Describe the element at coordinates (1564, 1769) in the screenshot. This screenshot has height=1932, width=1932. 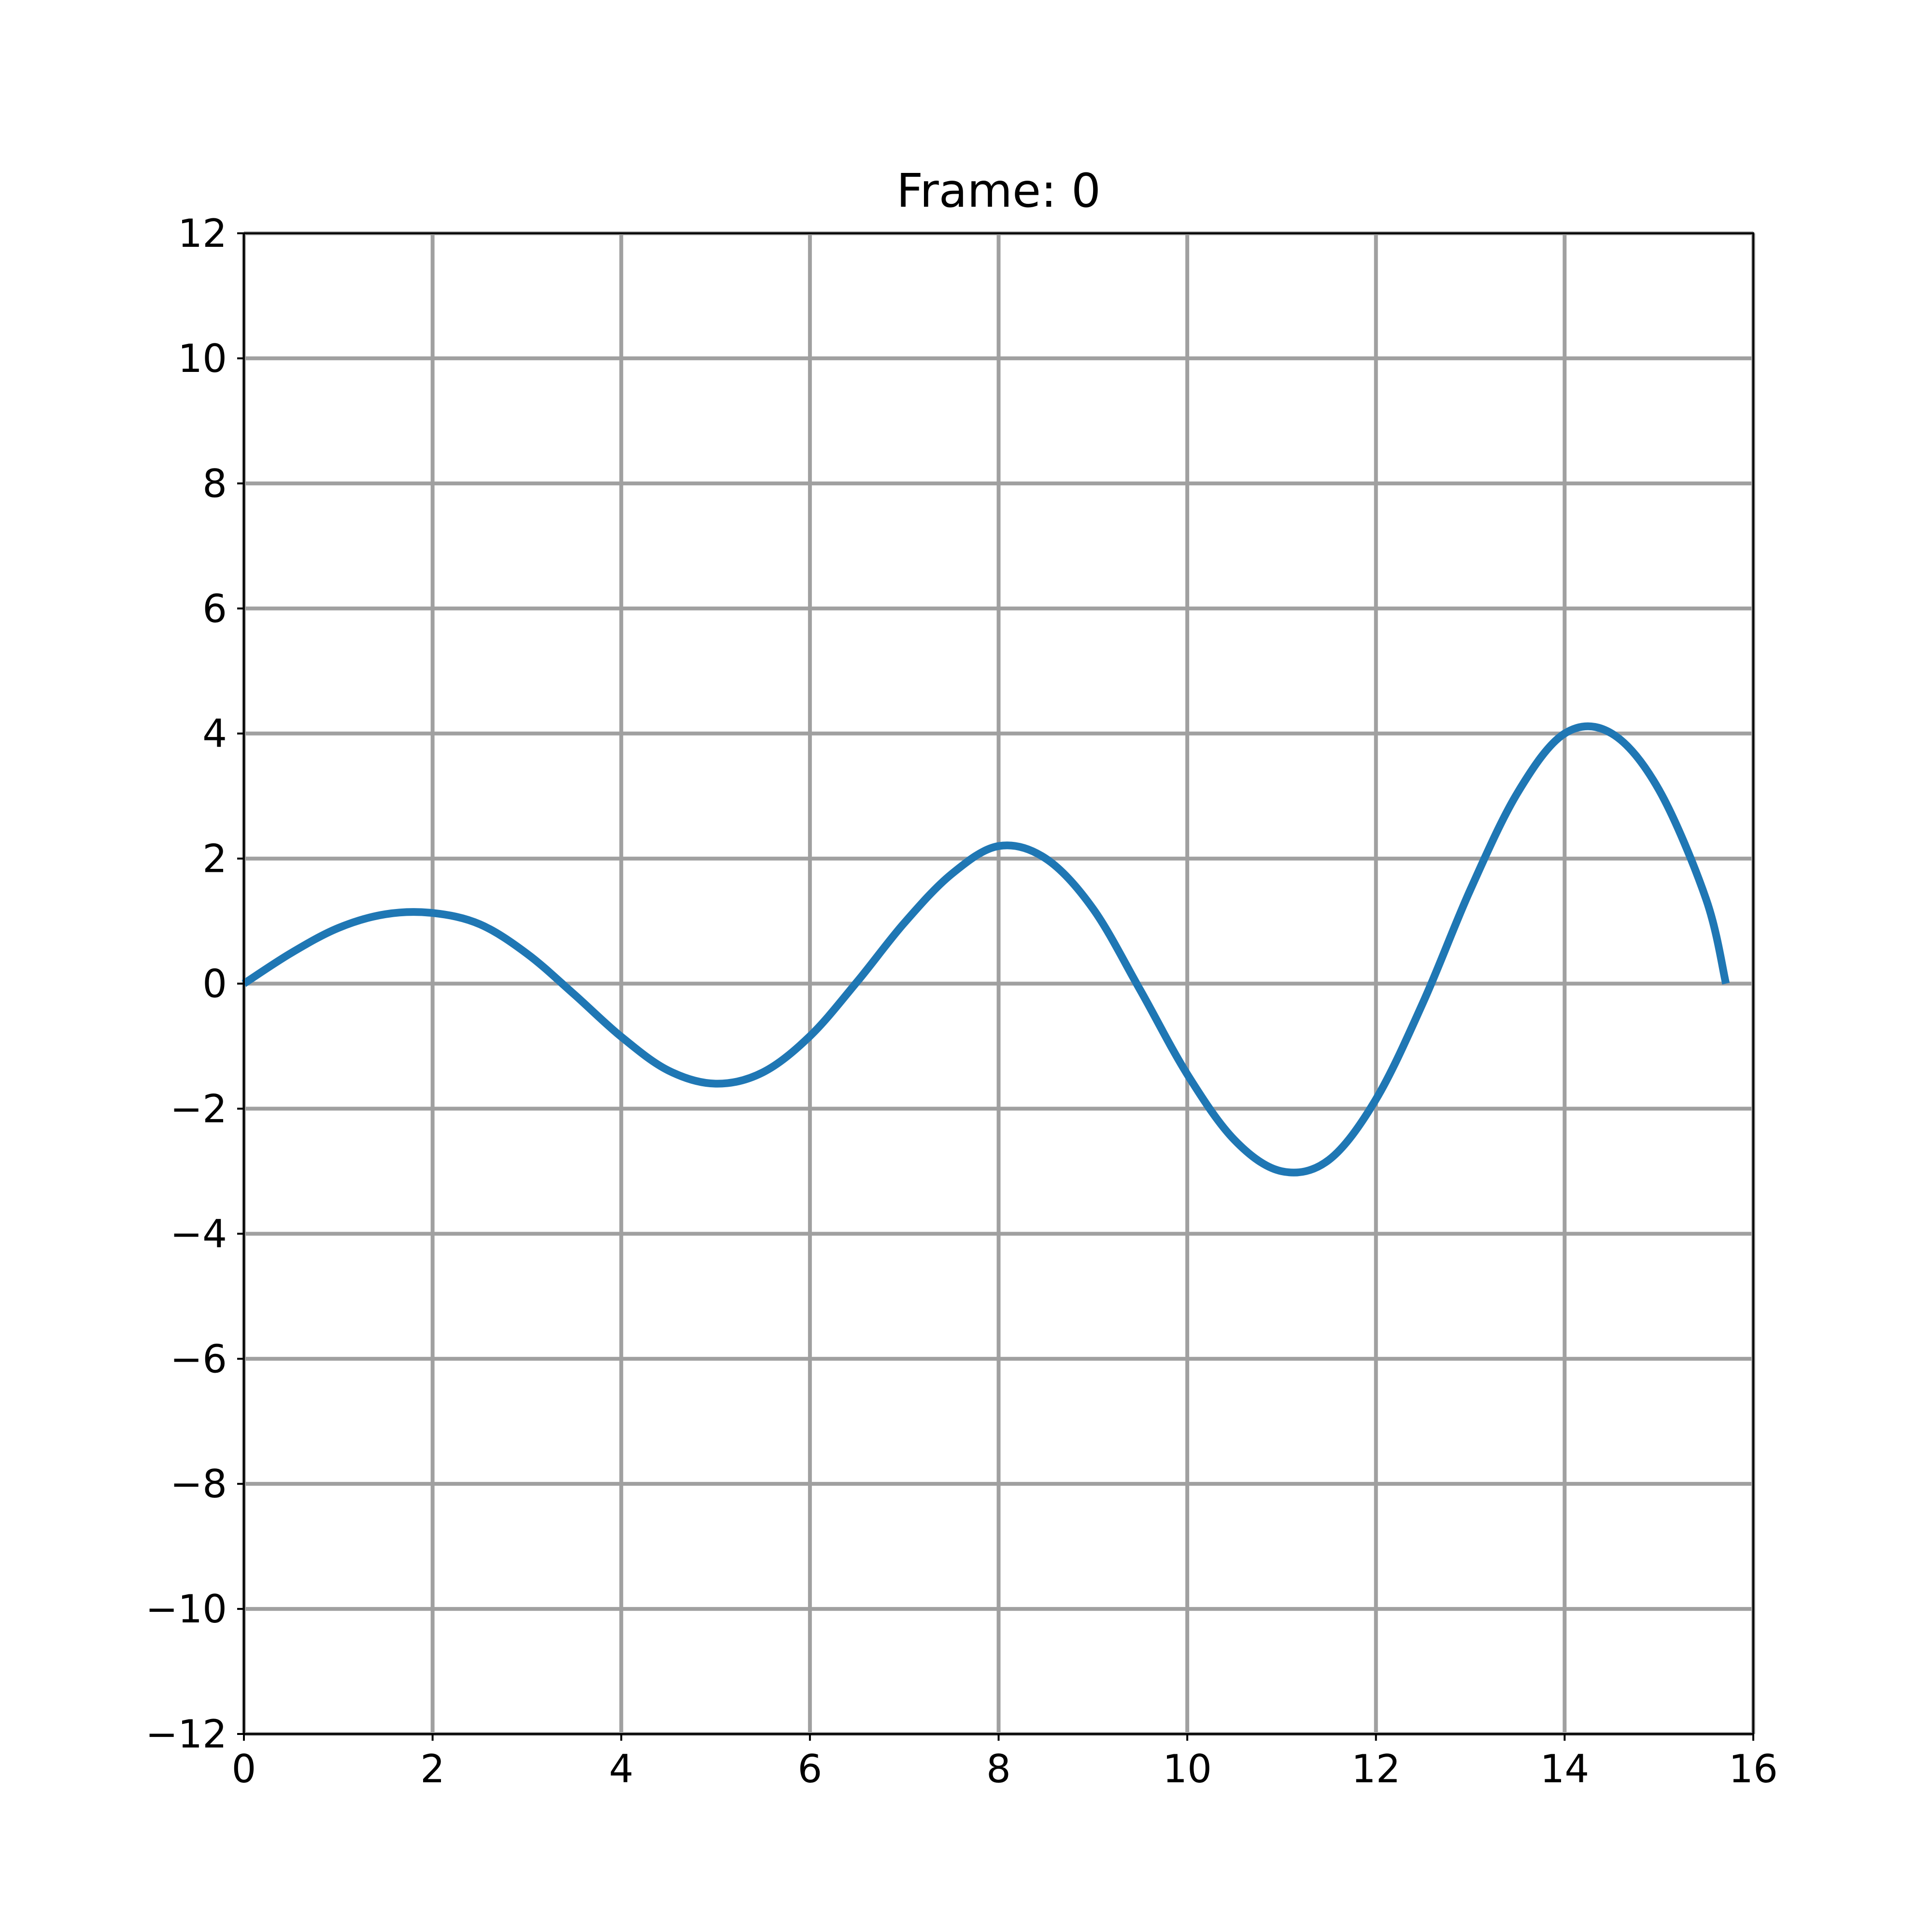
I see `x-tick-label: 14` at that location.